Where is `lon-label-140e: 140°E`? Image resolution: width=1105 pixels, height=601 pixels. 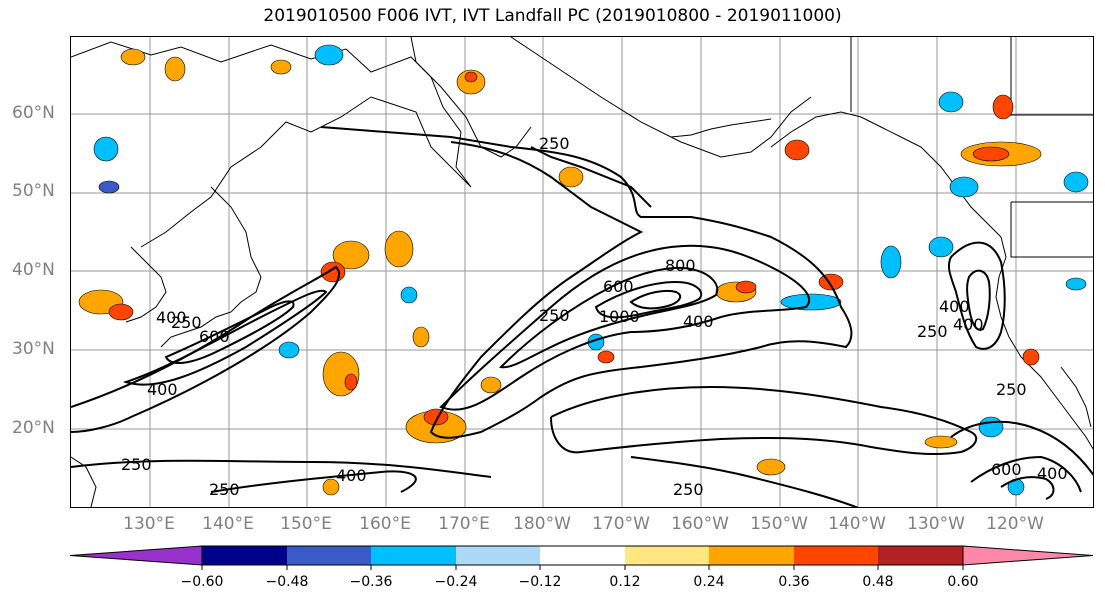
lon-label-140e: 140°E is located at coordinates (228, 524).